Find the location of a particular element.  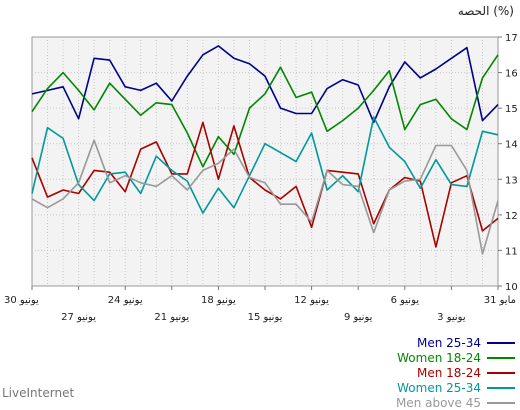

legend-item: Men 25-34 is located at coordinates (407, 342).